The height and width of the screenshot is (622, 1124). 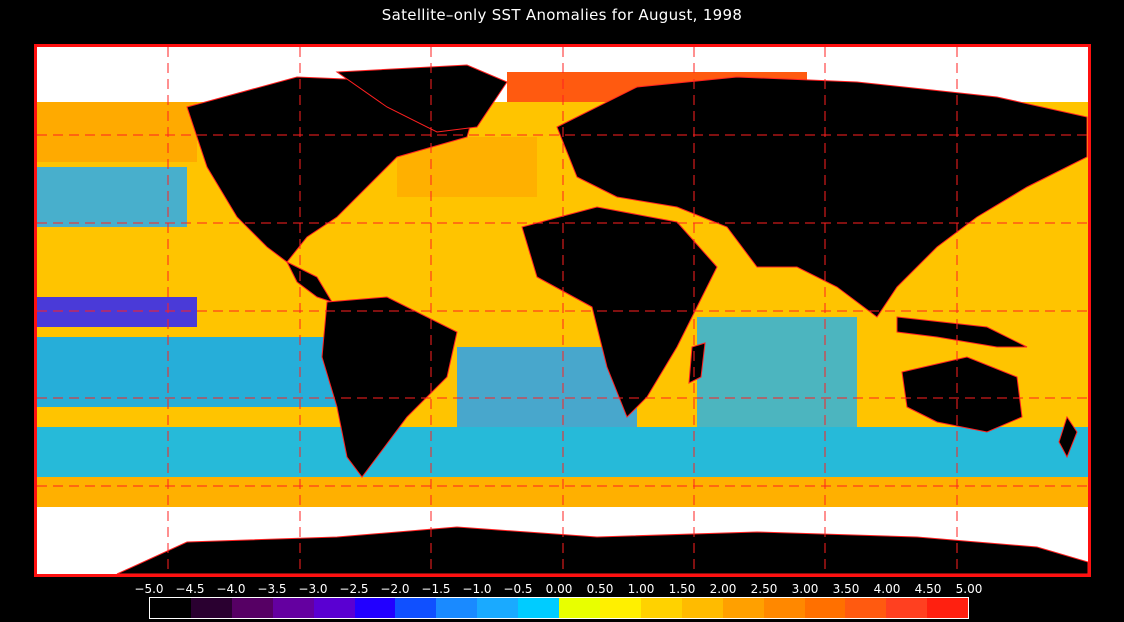 What do you see at coordinates (149, 589) in the screenshot?
I see `colorbar-tick-label: −5.0` at bounding box center [149, 589].